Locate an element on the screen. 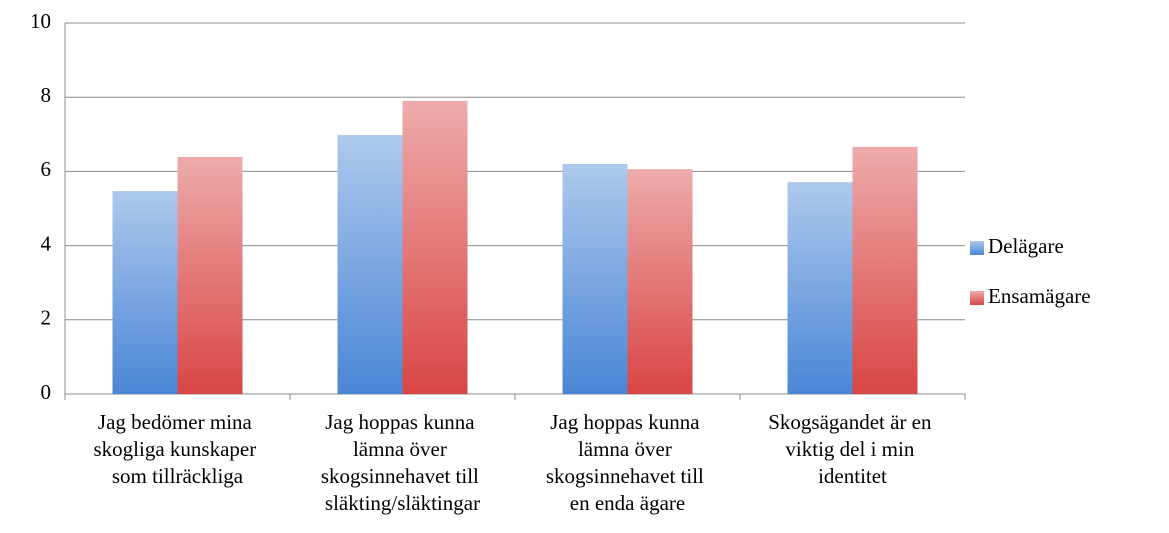 This screenshot has height=533, width=1169. y-tick-label: 10 is located at coordinates (40, 21).